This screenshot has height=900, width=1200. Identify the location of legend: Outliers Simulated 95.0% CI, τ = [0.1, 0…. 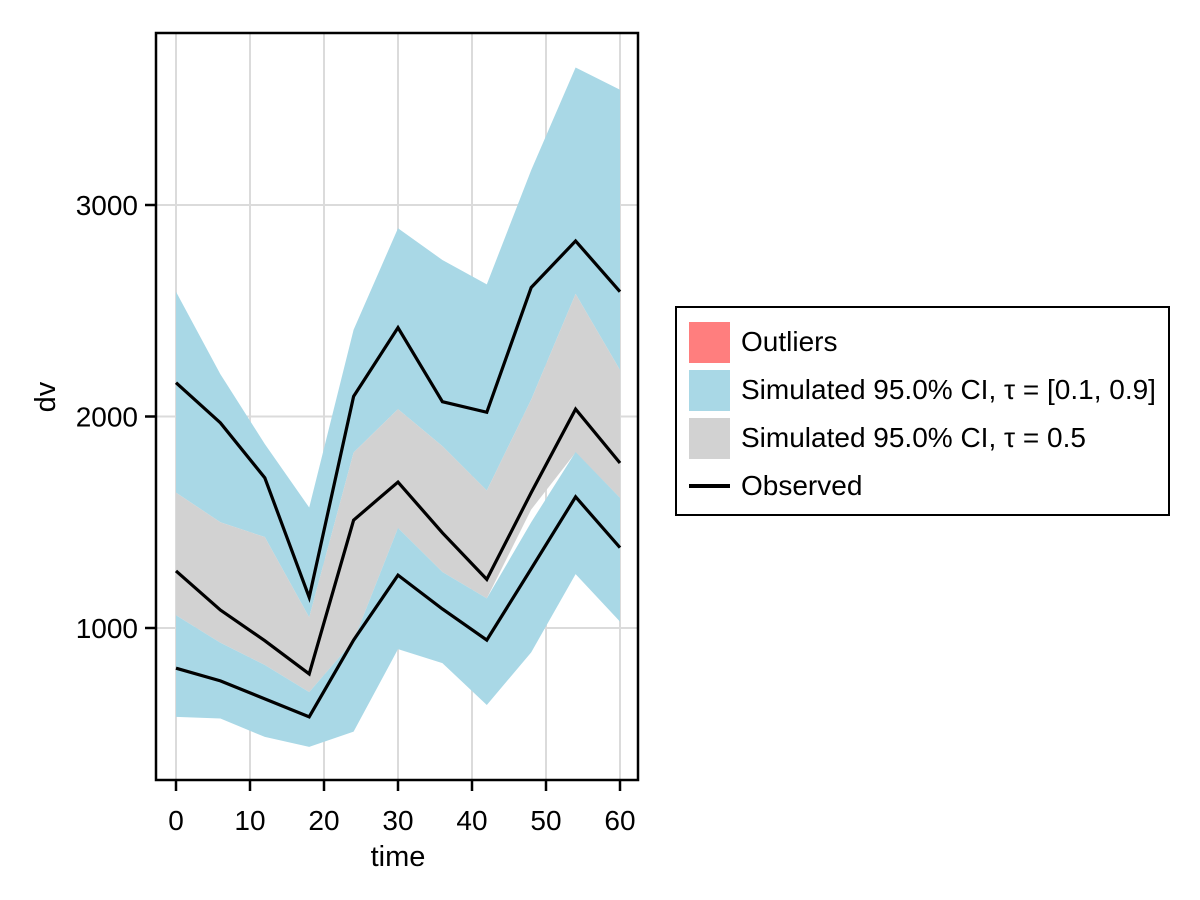
(922, 411).